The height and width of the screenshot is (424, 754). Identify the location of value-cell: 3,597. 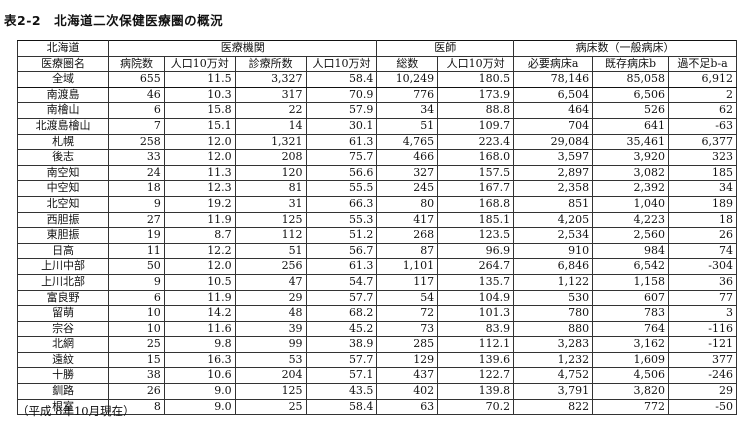
(553, 157).